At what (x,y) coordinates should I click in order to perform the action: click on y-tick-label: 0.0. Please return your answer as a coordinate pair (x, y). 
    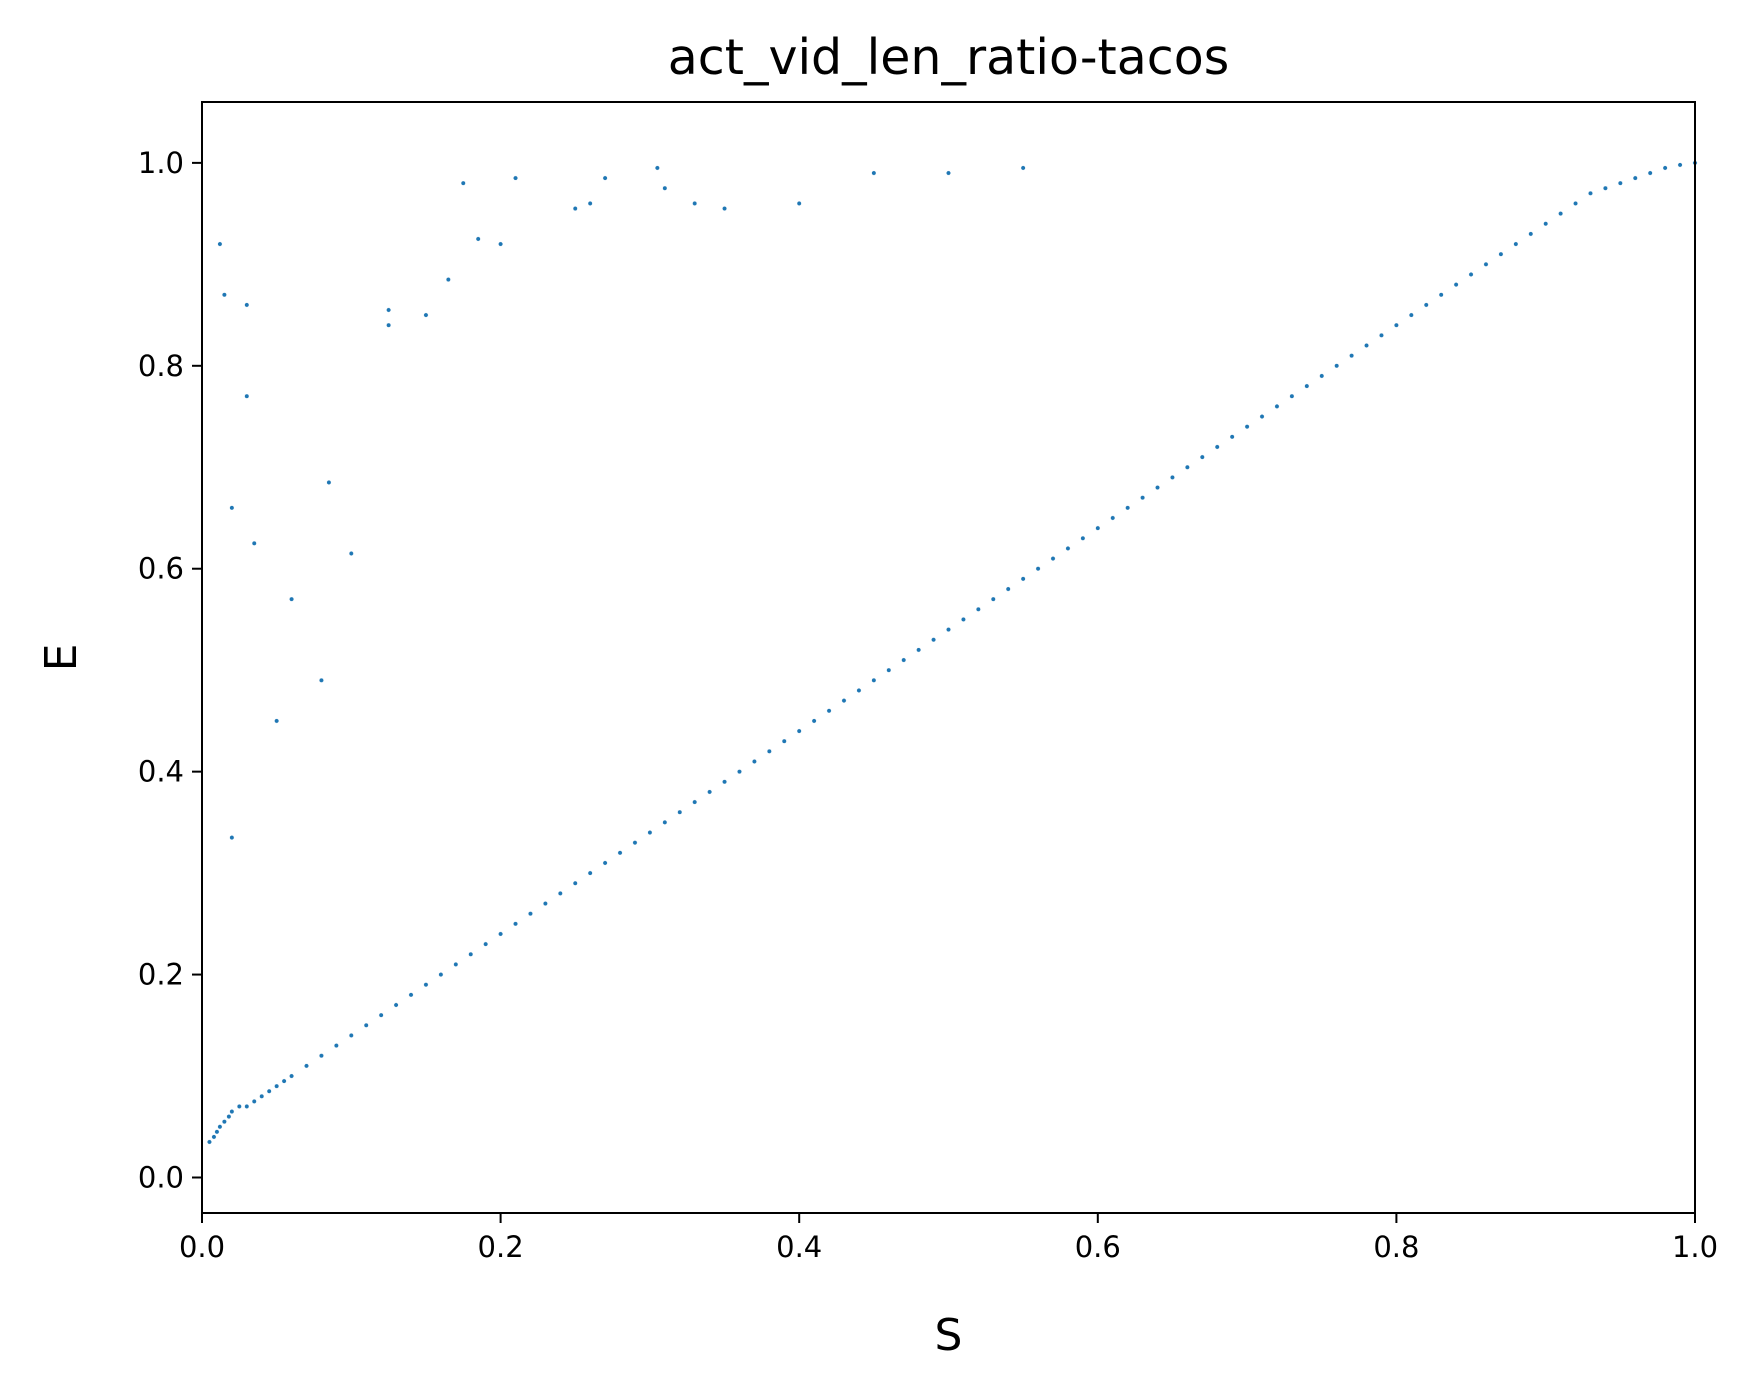
    Looking at the image, I should click on (161, 1177).